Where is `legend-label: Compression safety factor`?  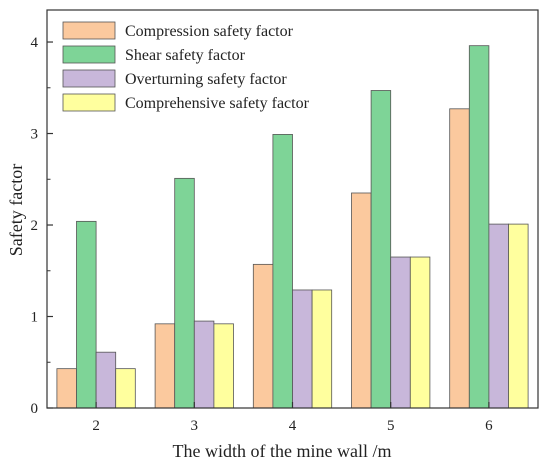 legend-label: Compression safety factor is located at coordinates (209, 31).